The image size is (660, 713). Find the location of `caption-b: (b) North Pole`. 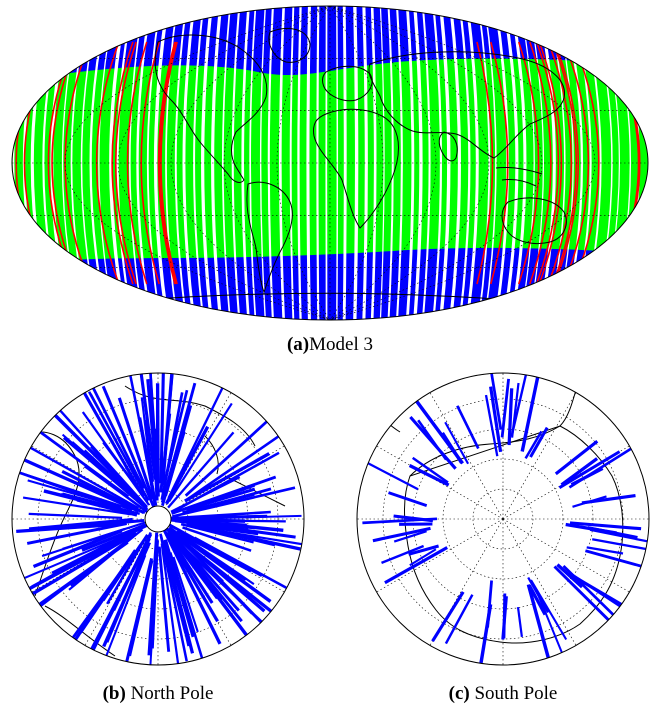

caption-b: (b) North Pole is located at coordinates (158, 694).